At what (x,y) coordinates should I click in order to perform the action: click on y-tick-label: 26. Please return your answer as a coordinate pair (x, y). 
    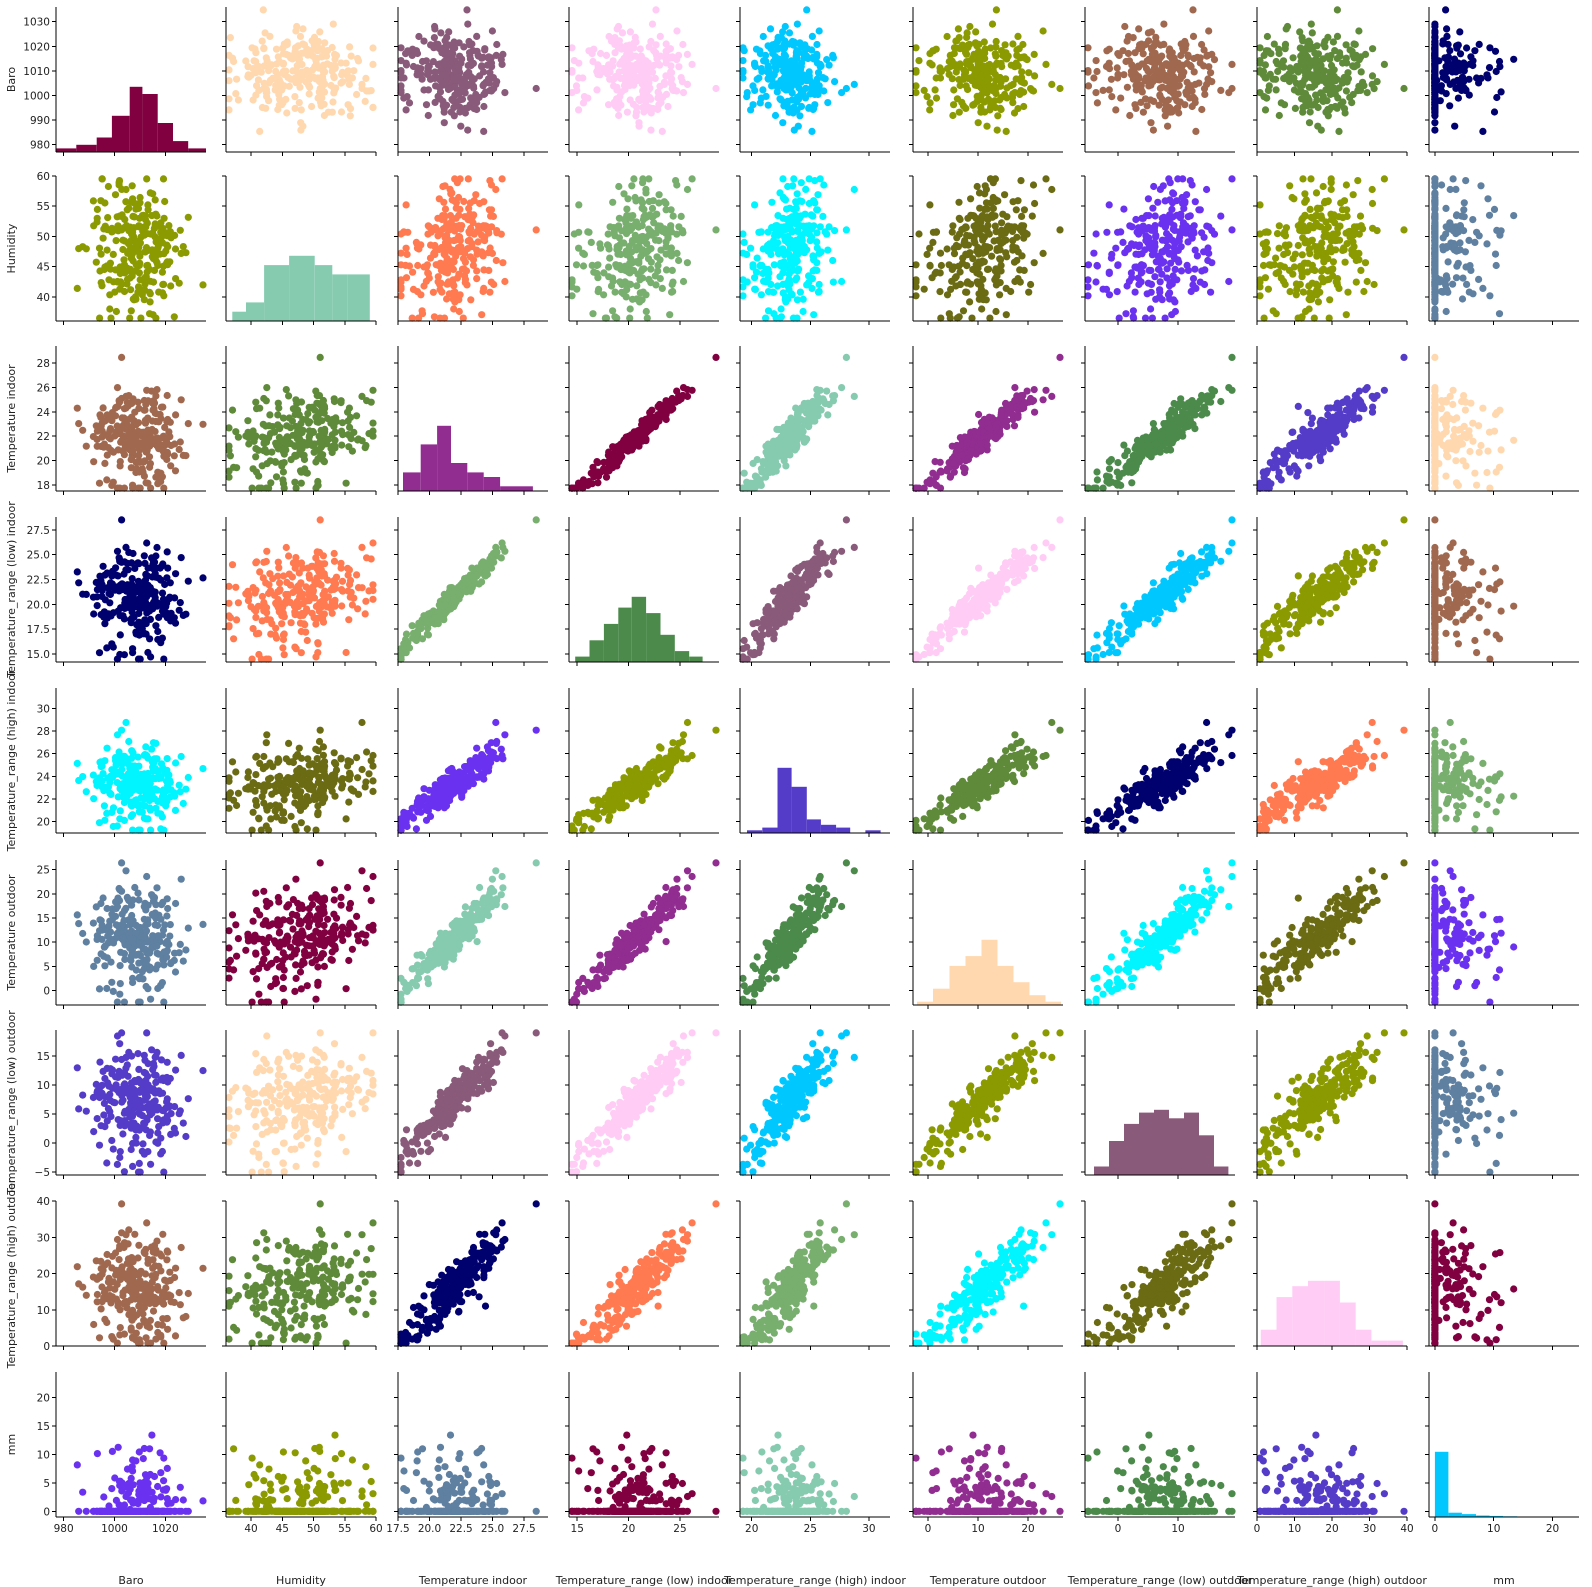
    Looking at the image, I should click on (44, 388).